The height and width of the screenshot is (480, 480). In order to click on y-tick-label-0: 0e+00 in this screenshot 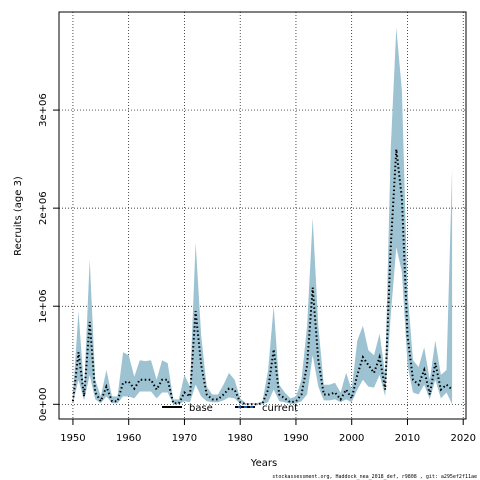, I will do `click(43, 404)`.